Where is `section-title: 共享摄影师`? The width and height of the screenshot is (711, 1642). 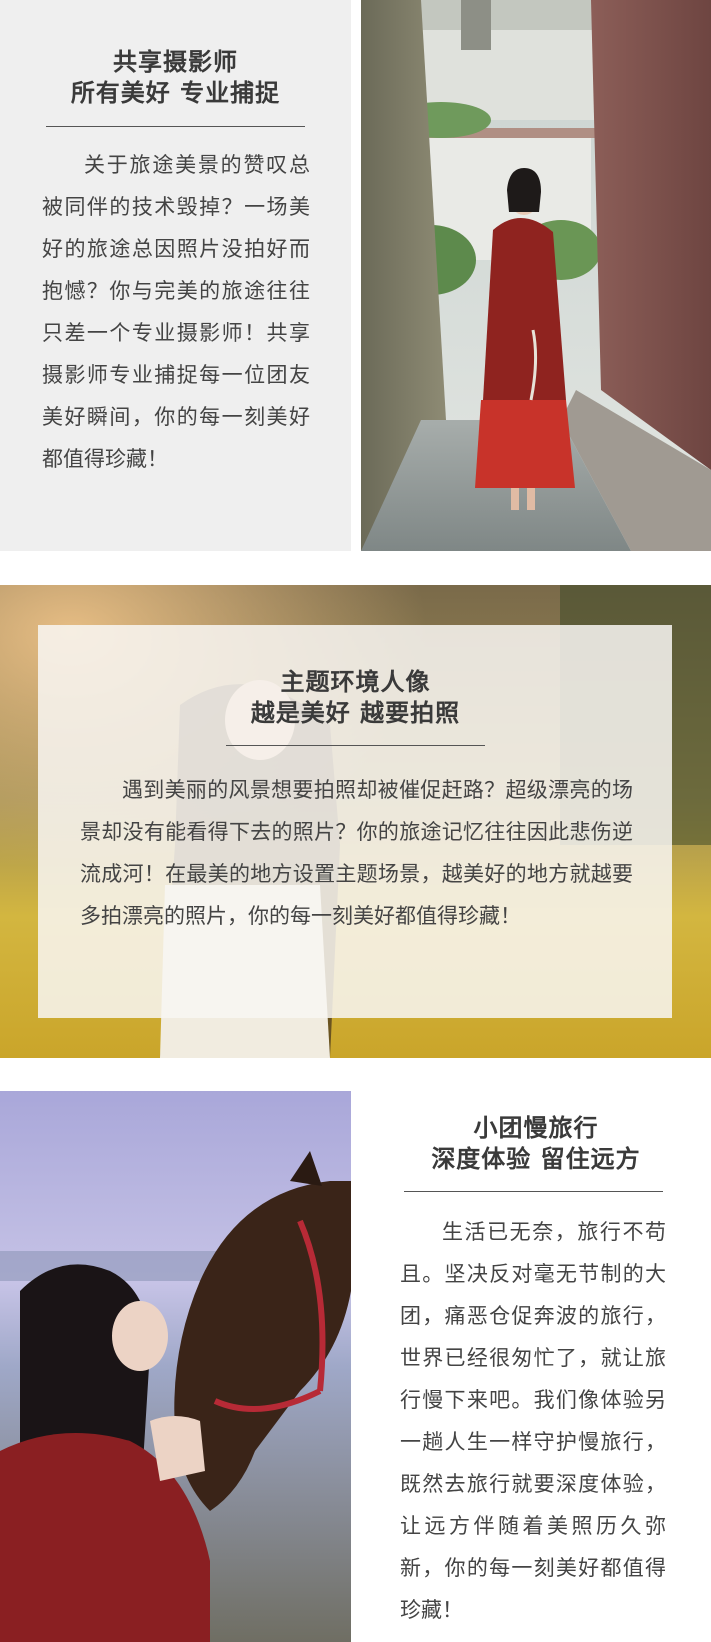 section-title: 共享摄影师 is located at coordinates (175, 62).